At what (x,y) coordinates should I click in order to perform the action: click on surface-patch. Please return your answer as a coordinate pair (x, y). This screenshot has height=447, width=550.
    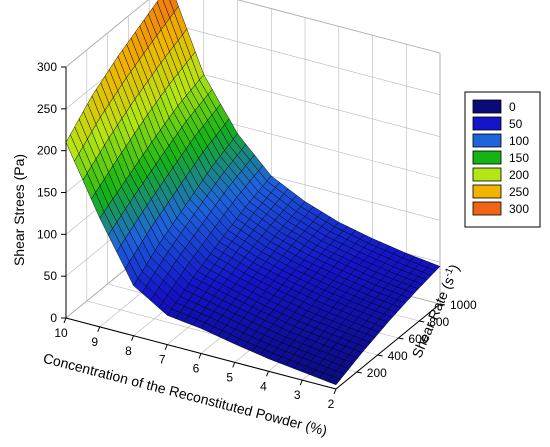
    Looking at the image, I should click on (334, 380).